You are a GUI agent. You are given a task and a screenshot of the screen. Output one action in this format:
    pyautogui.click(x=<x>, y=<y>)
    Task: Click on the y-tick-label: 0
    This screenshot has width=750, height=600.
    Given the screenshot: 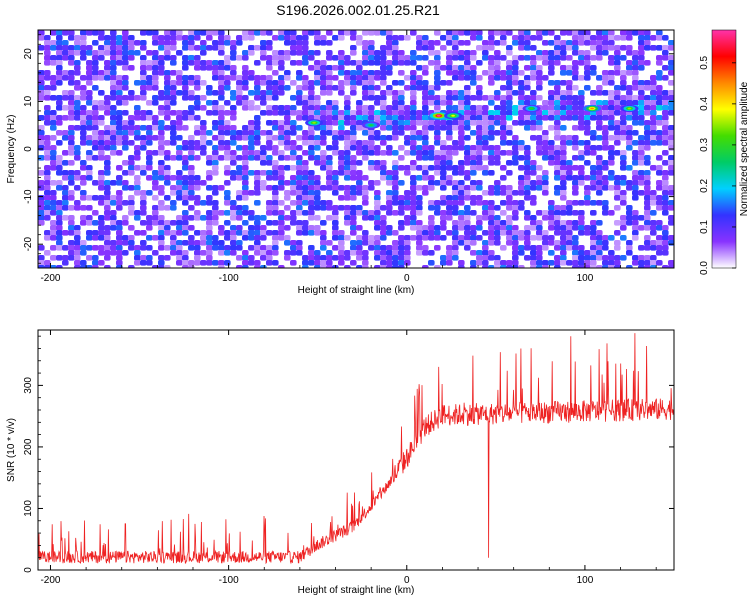 What is the action you would take?
    pyautogui.click(x=28, y=149)
    